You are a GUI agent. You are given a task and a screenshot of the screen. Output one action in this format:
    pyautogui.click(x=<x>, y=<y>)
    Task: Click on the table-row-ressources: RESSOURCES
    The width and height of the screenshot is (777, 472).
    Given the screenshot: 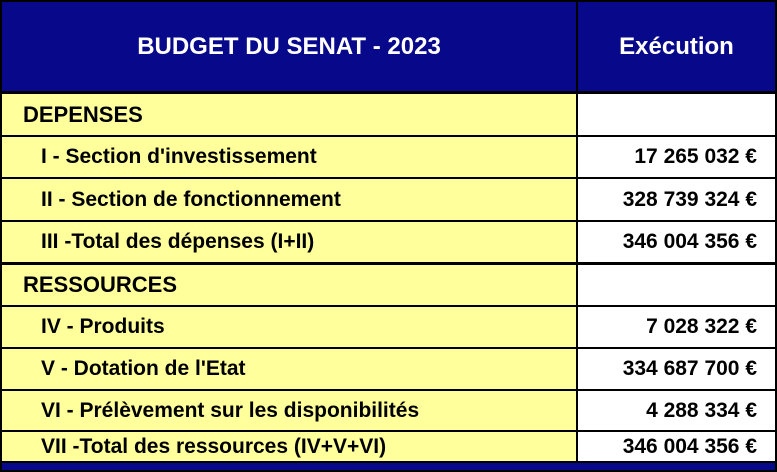 What is the action you would take?
    pyautogui.click(x=388, y=286)
    